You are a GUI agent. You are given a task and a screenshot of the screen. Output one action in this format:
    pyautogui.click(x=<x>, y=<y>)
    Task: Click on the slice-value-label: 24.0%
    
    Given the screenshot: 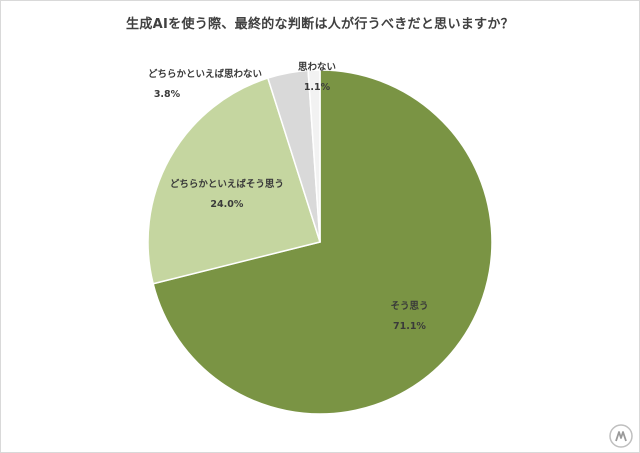 What is the action you would take?
    pyautogui.click(x=226, y=204)
    